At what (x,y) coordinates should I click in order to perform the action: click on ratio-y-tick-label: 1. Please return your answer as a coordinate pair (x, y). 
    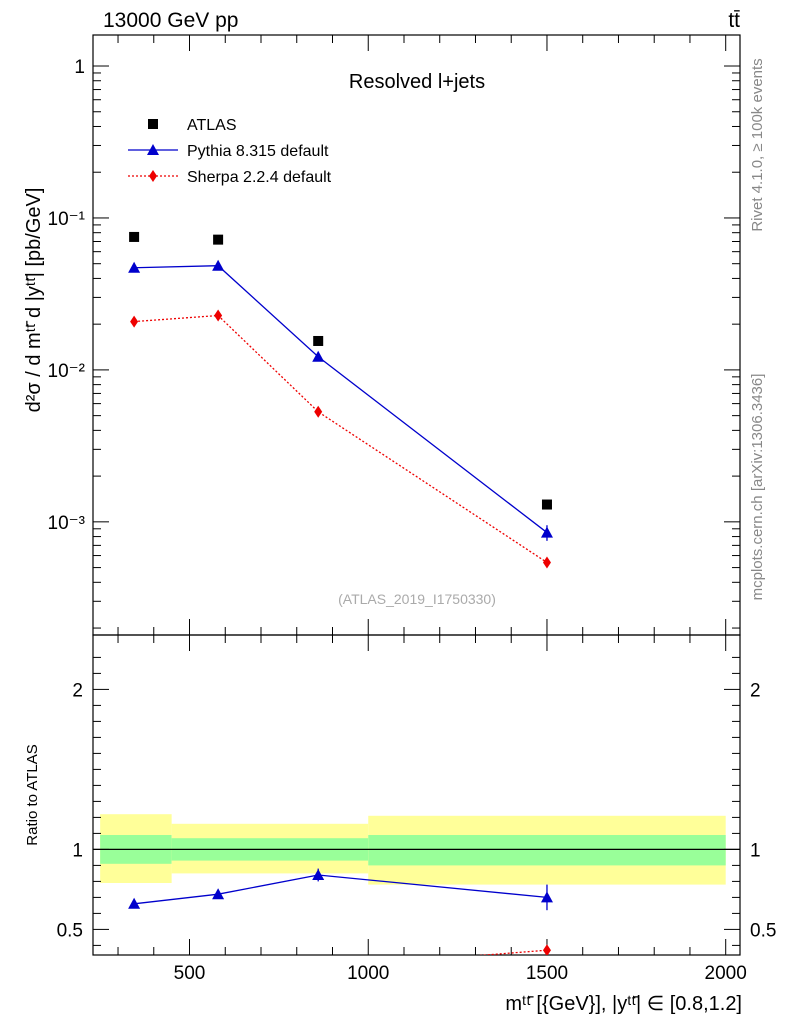
    Looking at the image, I should click on (77, 850).